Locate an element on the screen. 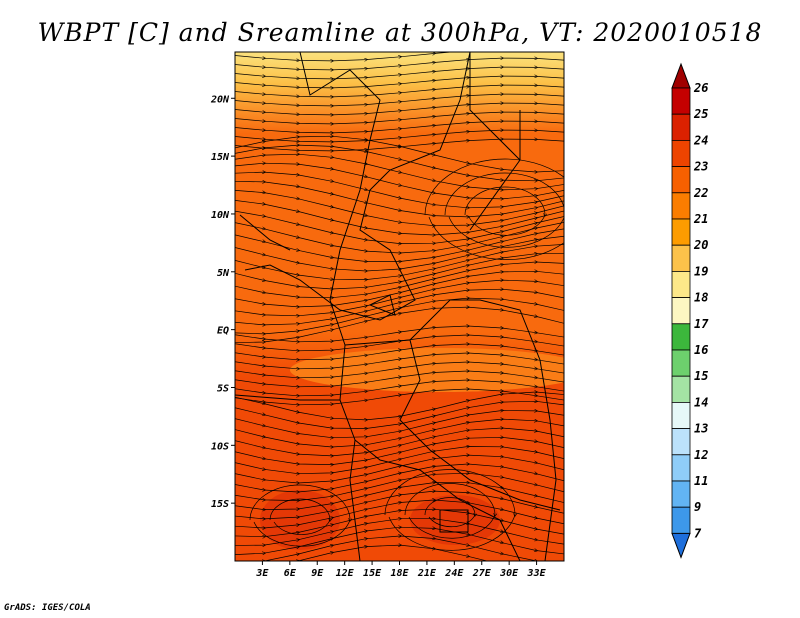 This screenshot has width=800, height=618. colorbar-level-label: 14 is located at coordinates (701, 402).